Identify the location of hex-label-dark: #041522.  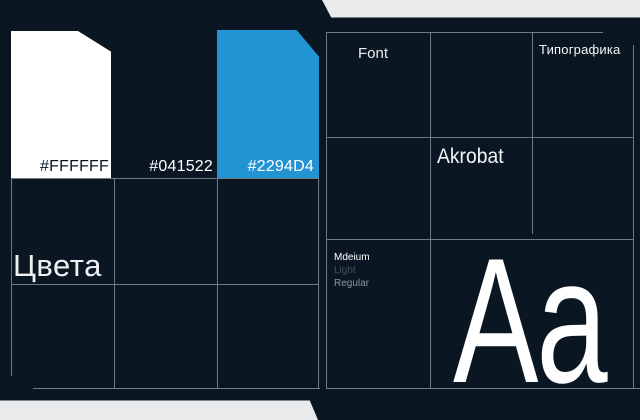
(181, 166).